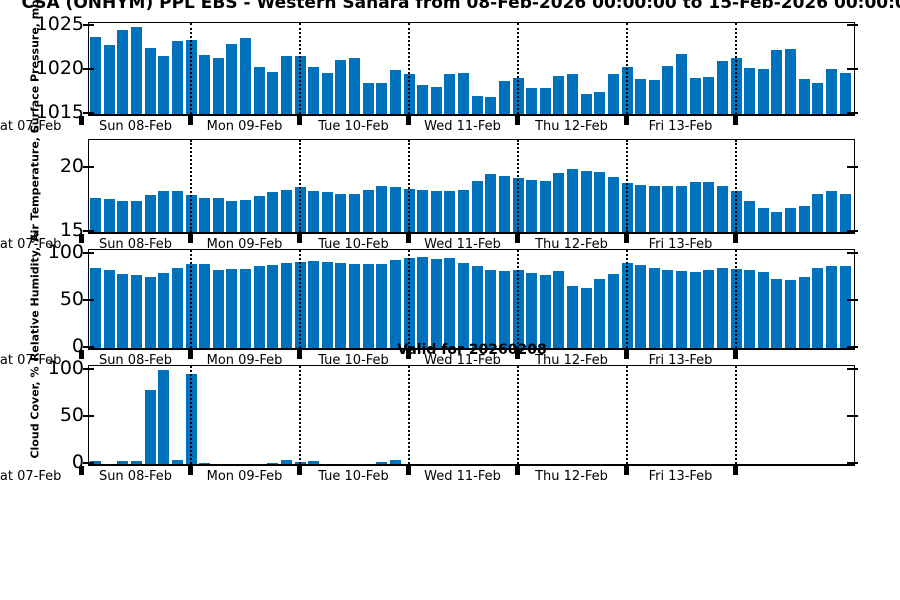  I want to click on surface-pressure-chart, so click(471, 69).